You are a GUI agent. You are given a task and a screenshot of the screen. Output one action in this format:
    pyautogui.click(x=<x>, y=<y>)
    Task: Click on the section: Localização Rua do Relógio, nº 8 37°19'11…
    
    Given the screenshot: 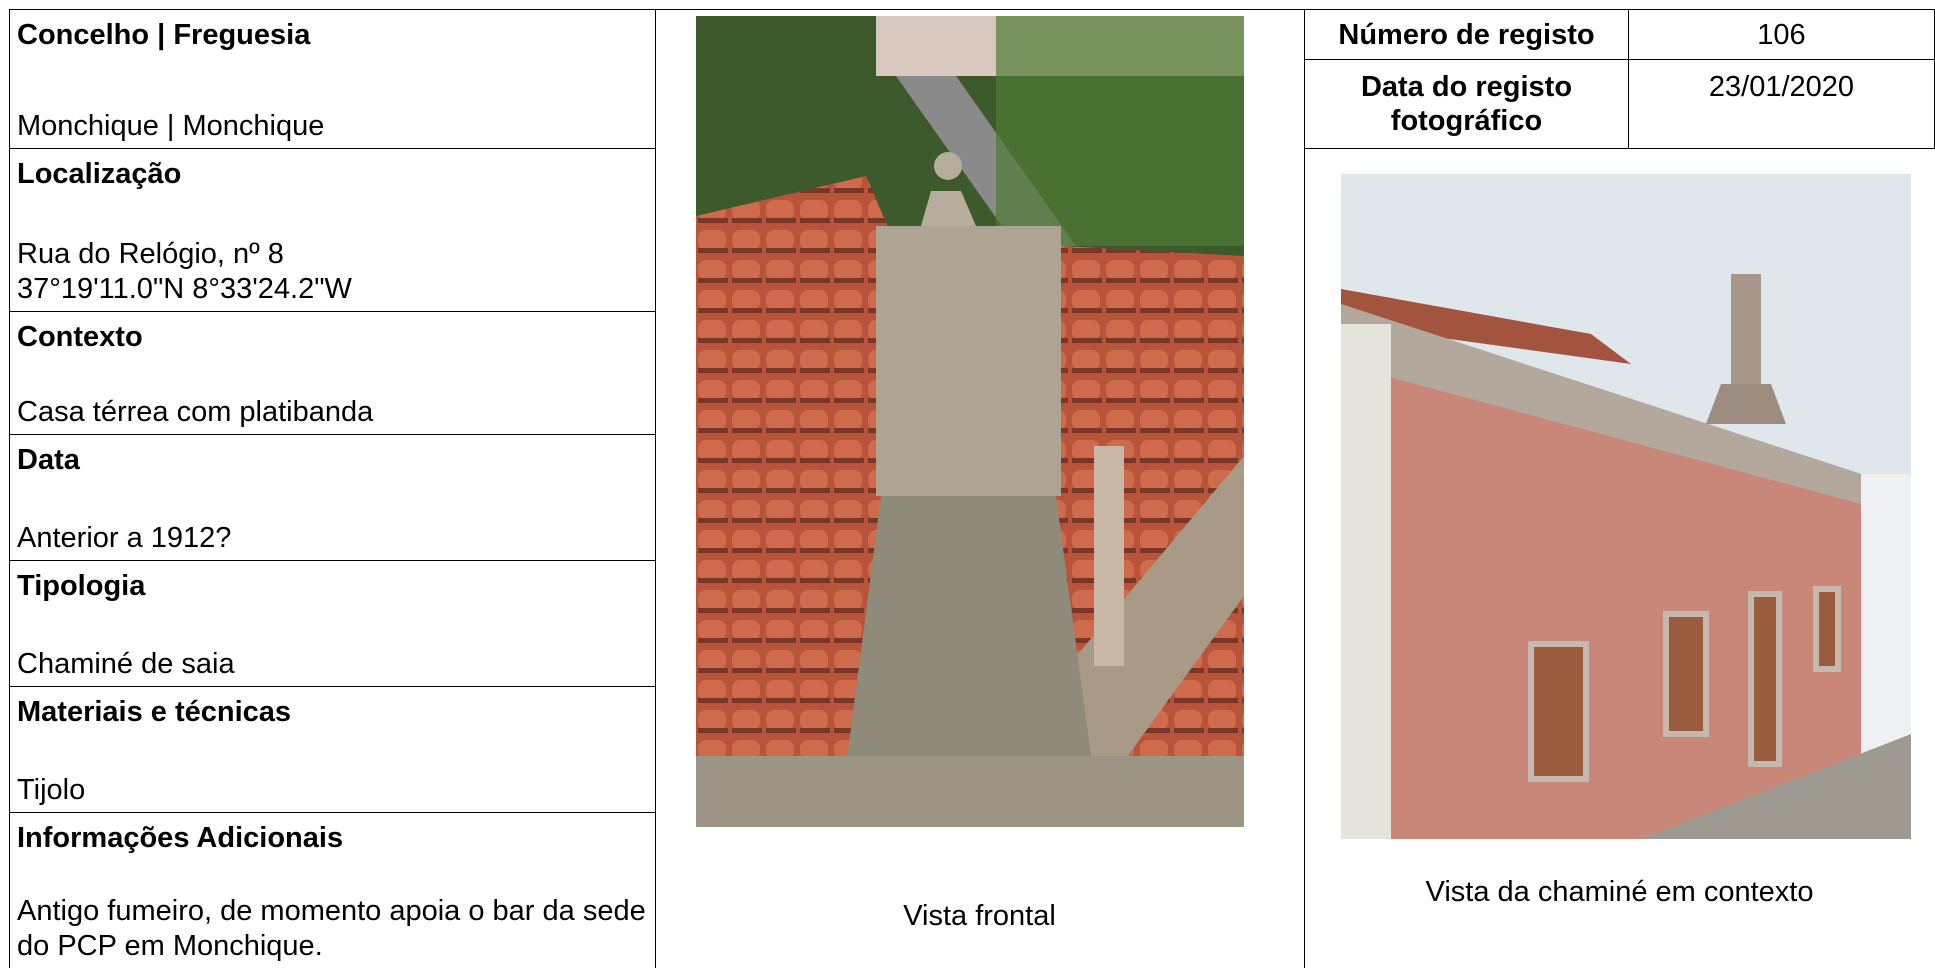 What is the action you would take?
    pyautogui.click(x=332, y=229)
    